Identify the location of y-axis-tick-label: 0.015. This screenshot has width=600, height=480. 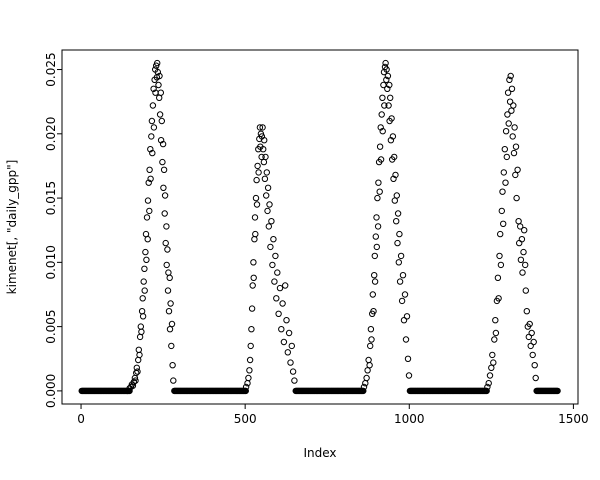
(51, 198).